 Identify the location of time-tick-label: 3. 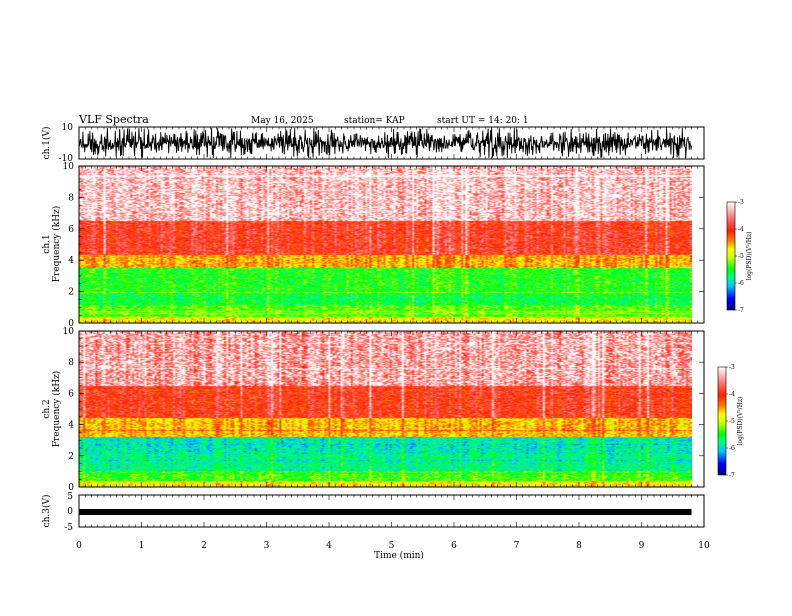
(267, 546).